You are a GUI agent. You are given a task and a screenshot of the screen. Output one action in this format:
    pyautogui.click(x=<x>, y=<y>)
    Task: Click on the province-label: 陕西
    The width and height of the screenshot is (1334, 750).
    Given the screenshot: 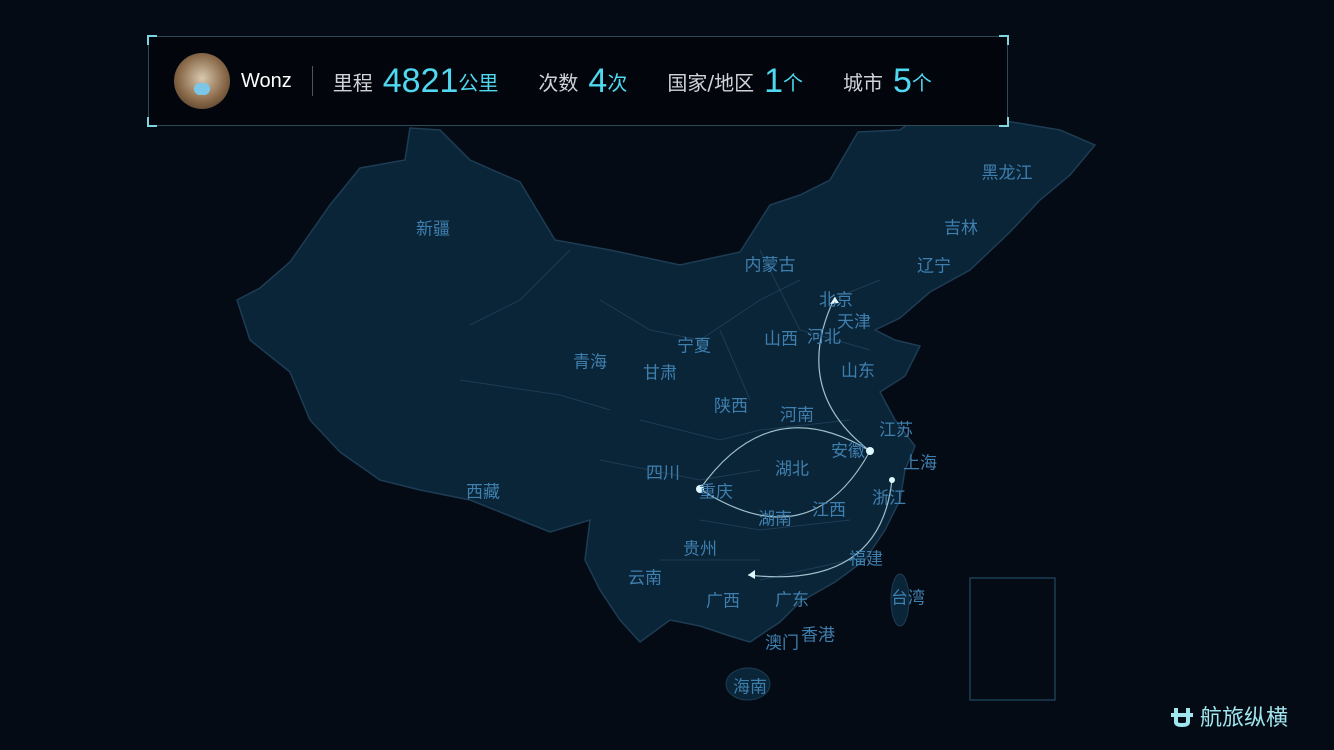 What is the action you would take?
    pyautogui.click(x=731, y=406)
    